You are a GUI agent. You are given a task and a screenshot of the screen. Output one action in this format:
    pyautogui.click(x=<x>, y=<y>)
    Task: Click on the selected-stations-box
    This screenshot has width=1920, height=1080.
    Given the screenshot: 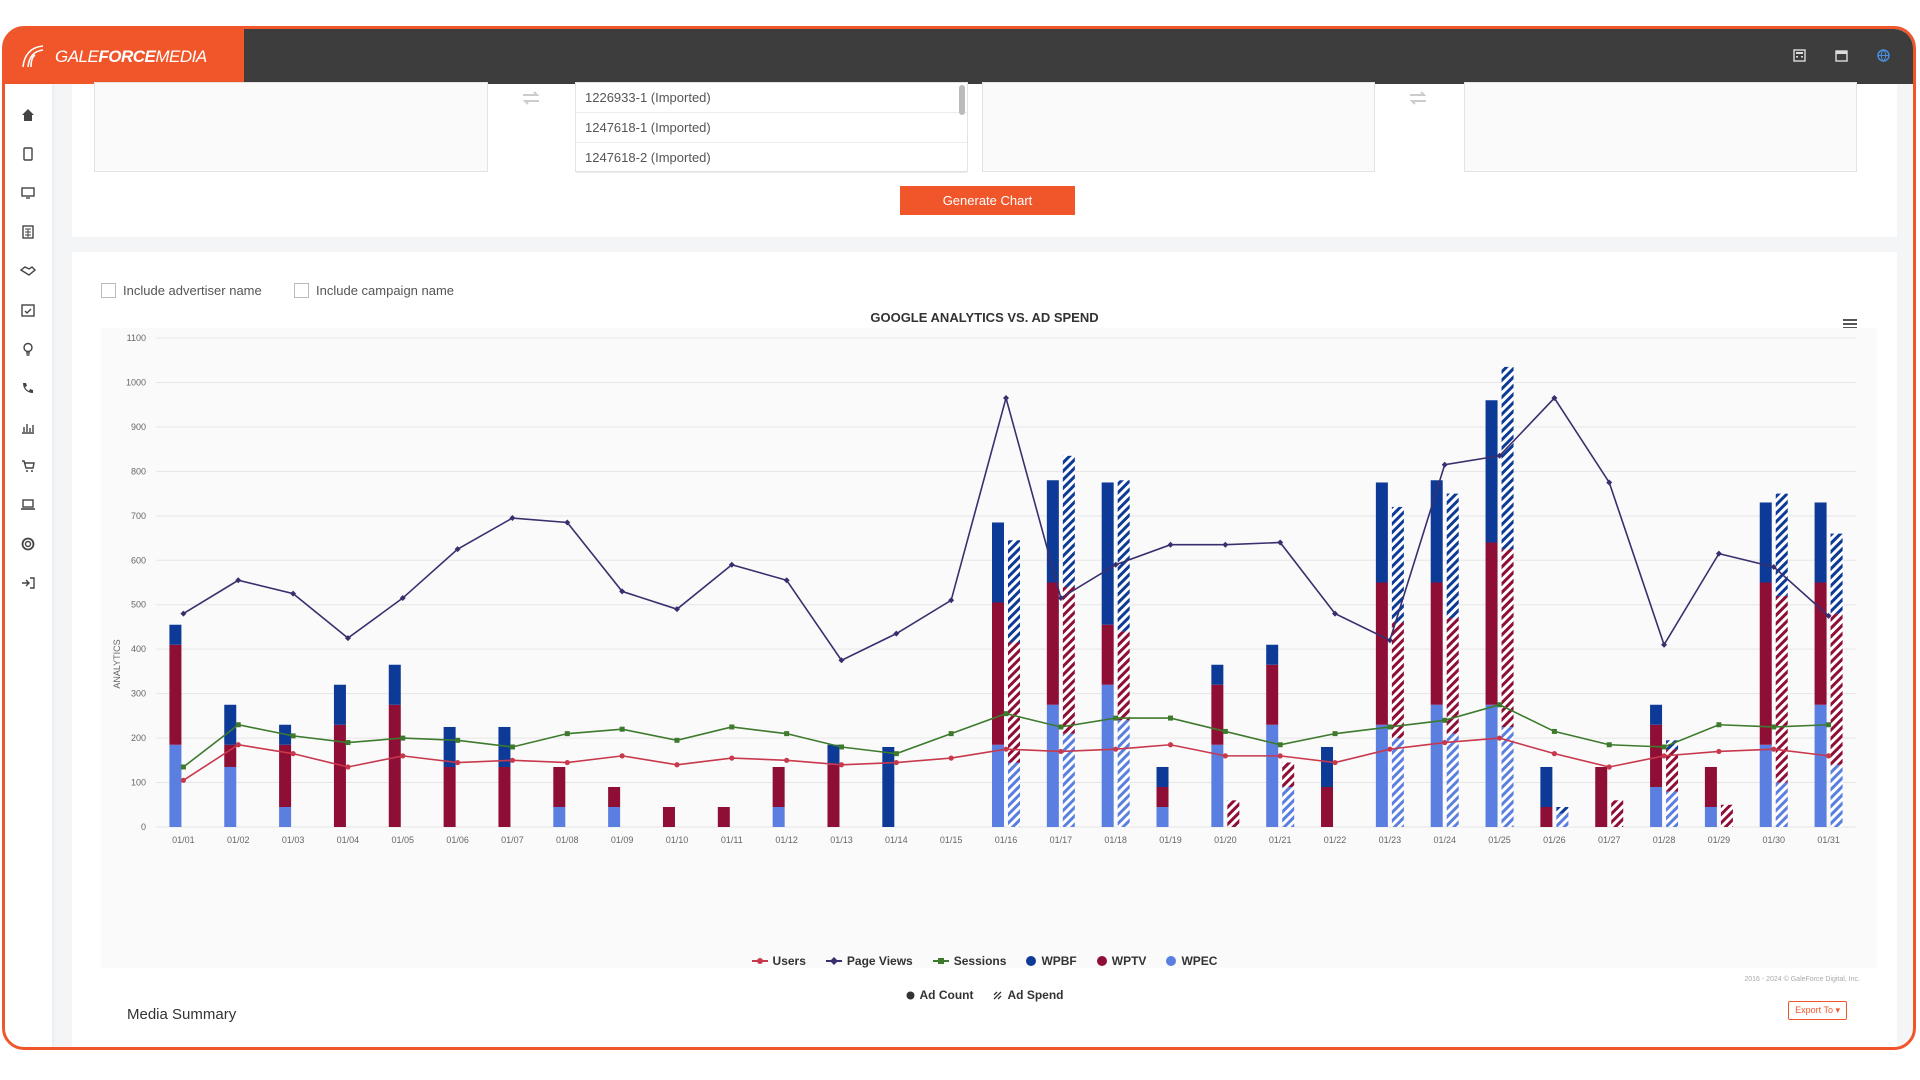 What is the action you would take?
    pyautogui.click(x=1660, y=127)
    